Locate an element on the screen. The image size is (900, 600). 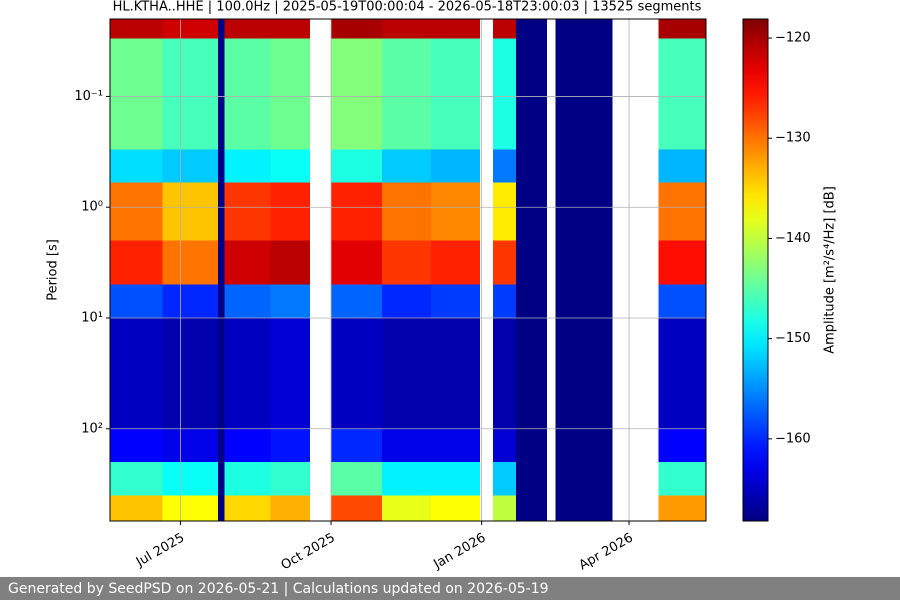
colorbar-tick-label: −130 is located at coordinates (793, 138).